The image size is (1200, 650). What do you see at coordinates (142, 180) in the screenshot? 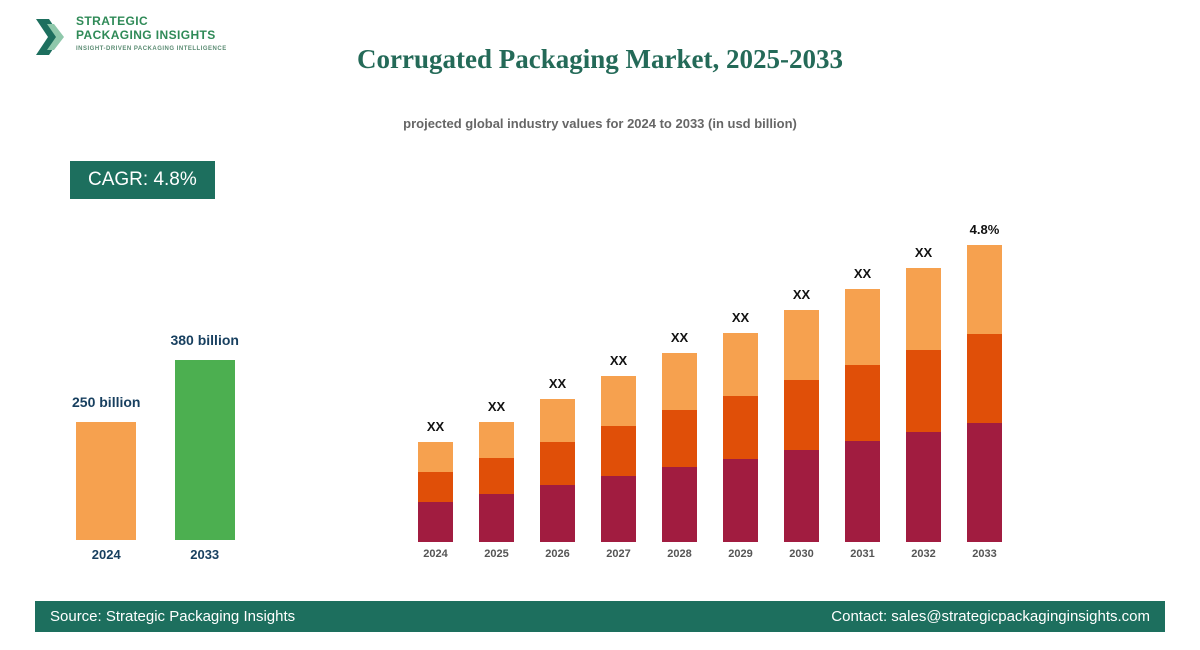
I see `cagr-badge: CAGR: 4.8%` at bounding box center [142, 180].